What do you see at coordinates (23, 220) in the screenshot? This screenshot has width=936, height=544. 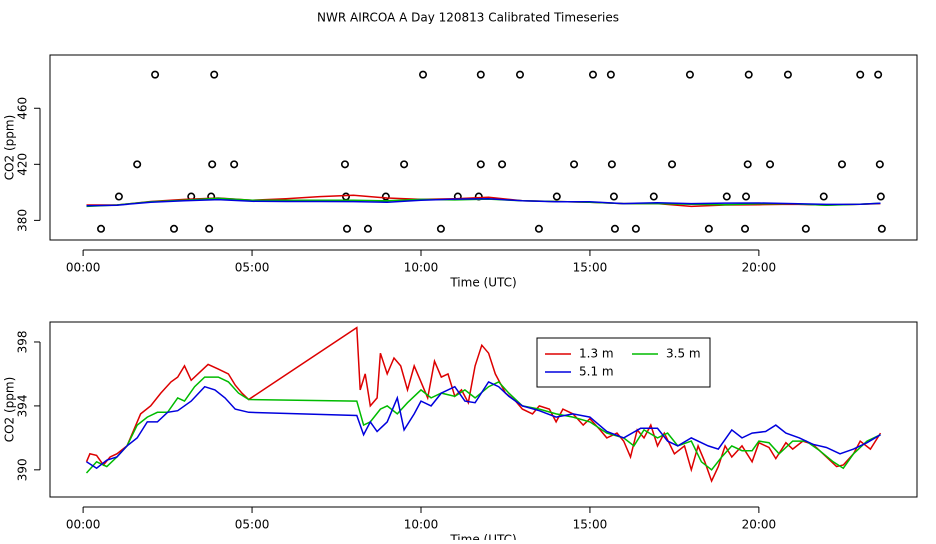 I see `y-tick-label: 380` at bounding box center [23, 220].